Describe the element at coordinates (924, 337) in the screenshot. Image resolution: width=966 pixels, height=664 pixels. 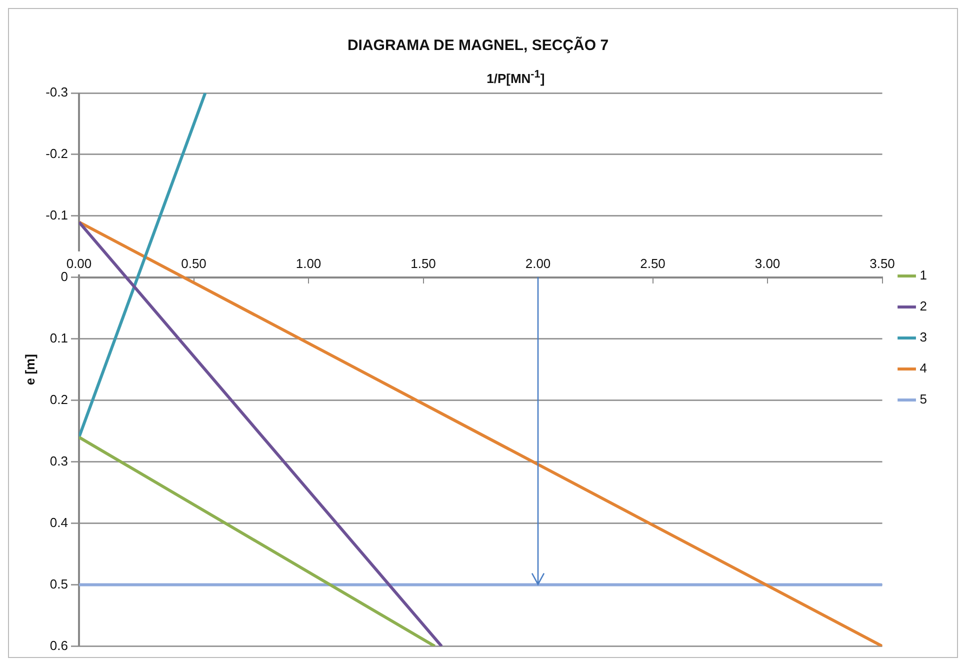
I see `legend-label: 3` at that location.